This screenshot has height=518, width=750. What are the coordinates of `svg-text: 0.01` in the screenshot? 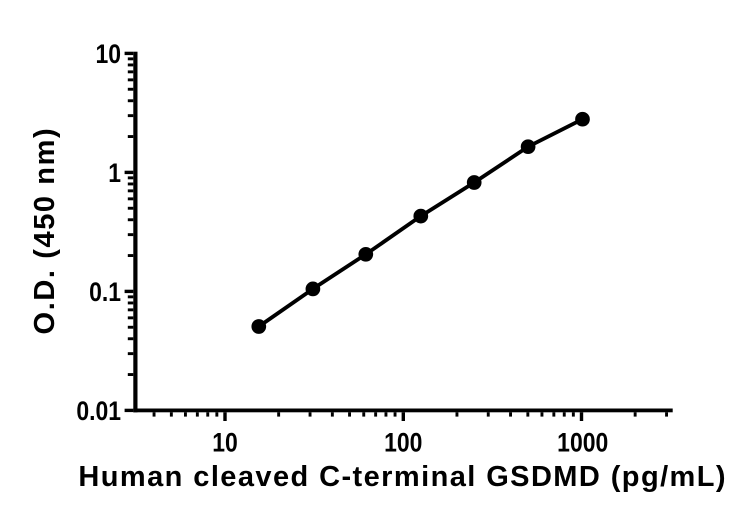 It's located at (98, 411).